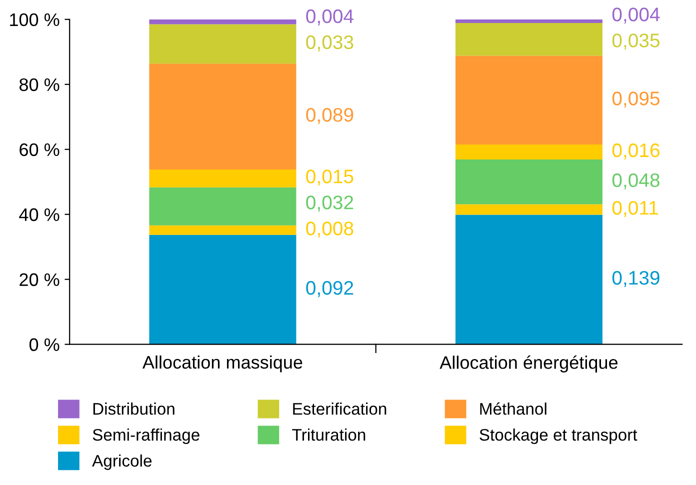 The image size is (696, 485). What do you see at coordinates (330, 43) in the screenshot?
I see `annotation: 0,033` at bounding box center [330, 43].